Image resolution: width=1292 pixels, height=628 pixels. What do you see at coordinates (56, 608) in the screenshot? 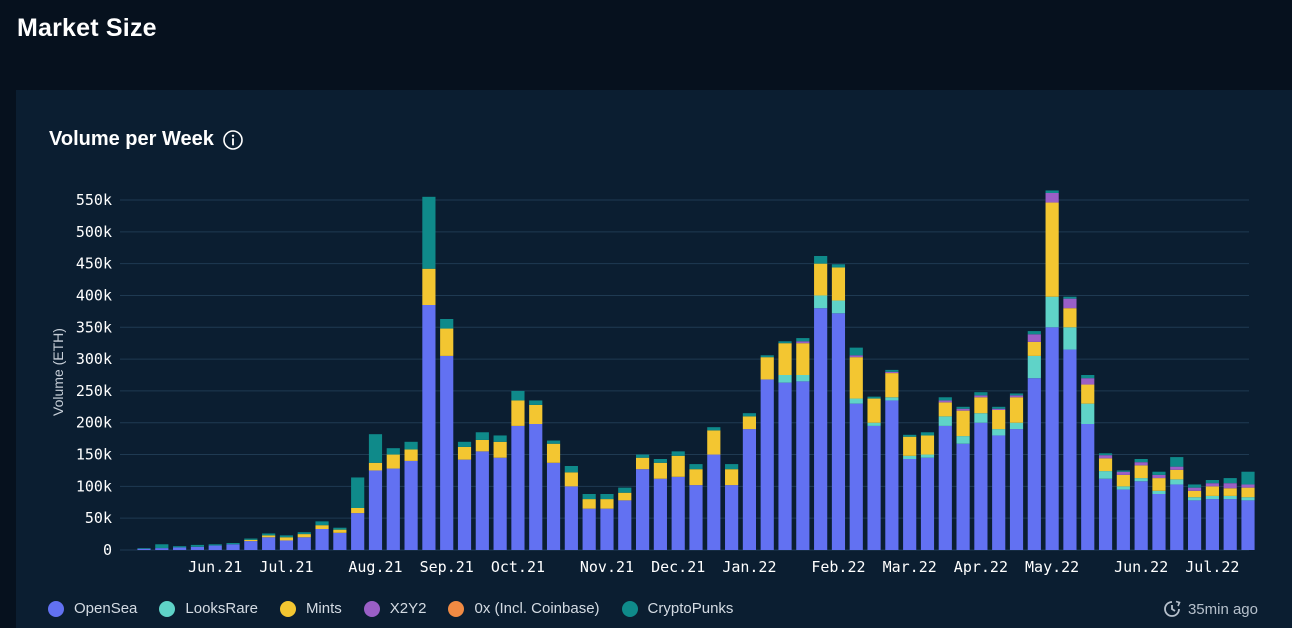
I see `legend-swatch` at bounding box center [56, 608].